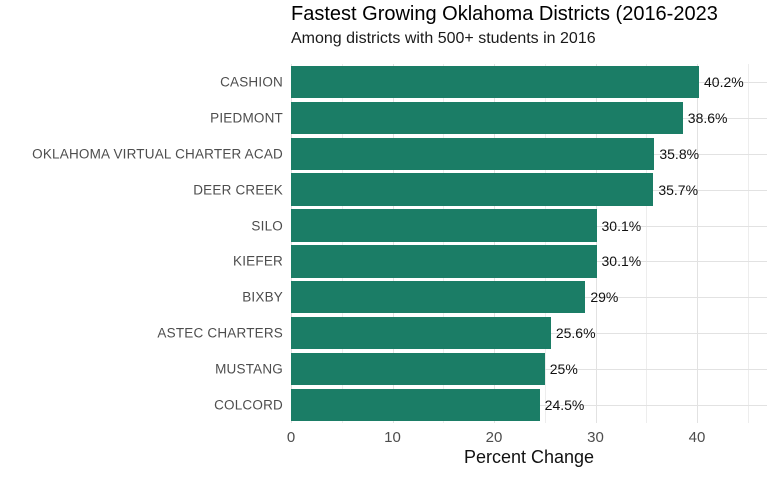 Image resolution: width=768 pixels, height=480 pixels. What do you see at coordinates (267, 226) in the screenshot?
I see `category-label: SILO` at bounding box center [267, 226].